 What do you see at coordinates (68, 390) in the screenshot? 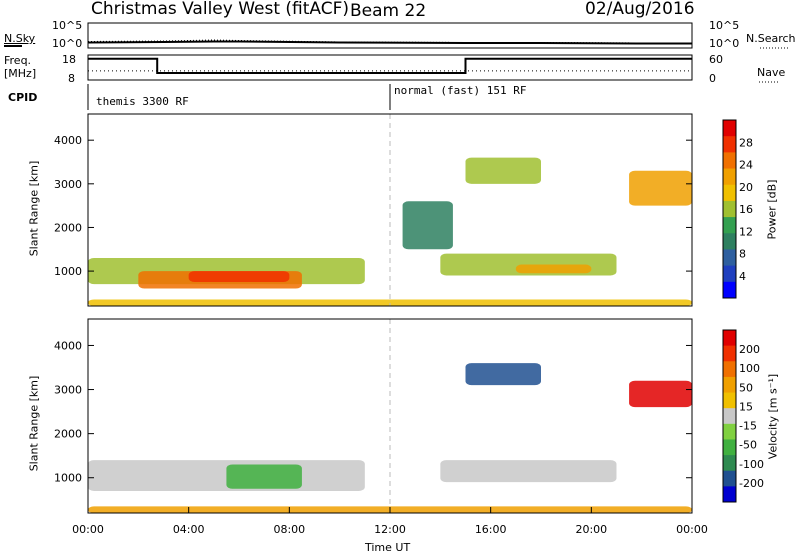
I see `velocity-ytick-label: 3000` at bounding box center [68, 390].